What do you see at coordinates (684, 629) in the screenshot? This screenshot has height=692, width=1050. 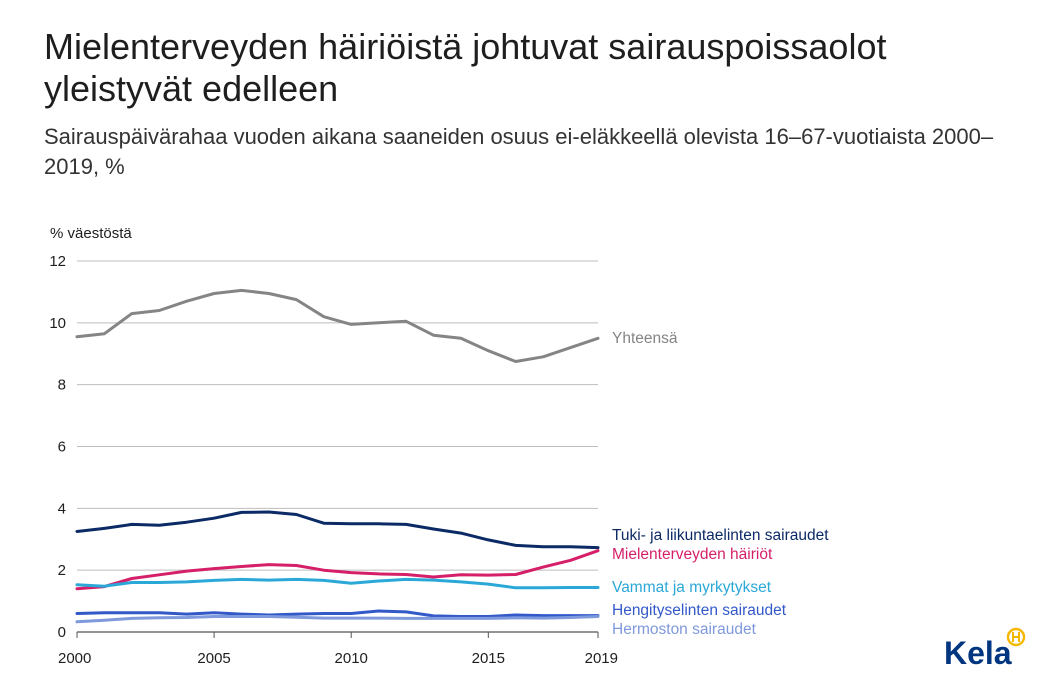 I see `series-label: Hermoston sairaudet` at bounding box center [684, 629].